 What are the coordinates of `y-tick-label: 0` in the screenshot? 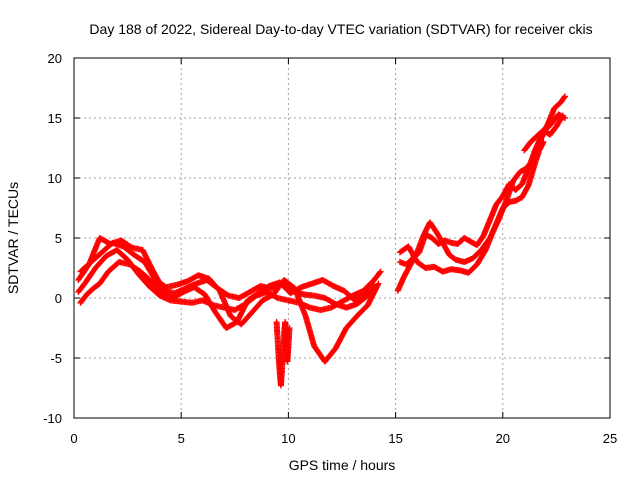 It's located at (58, 298).